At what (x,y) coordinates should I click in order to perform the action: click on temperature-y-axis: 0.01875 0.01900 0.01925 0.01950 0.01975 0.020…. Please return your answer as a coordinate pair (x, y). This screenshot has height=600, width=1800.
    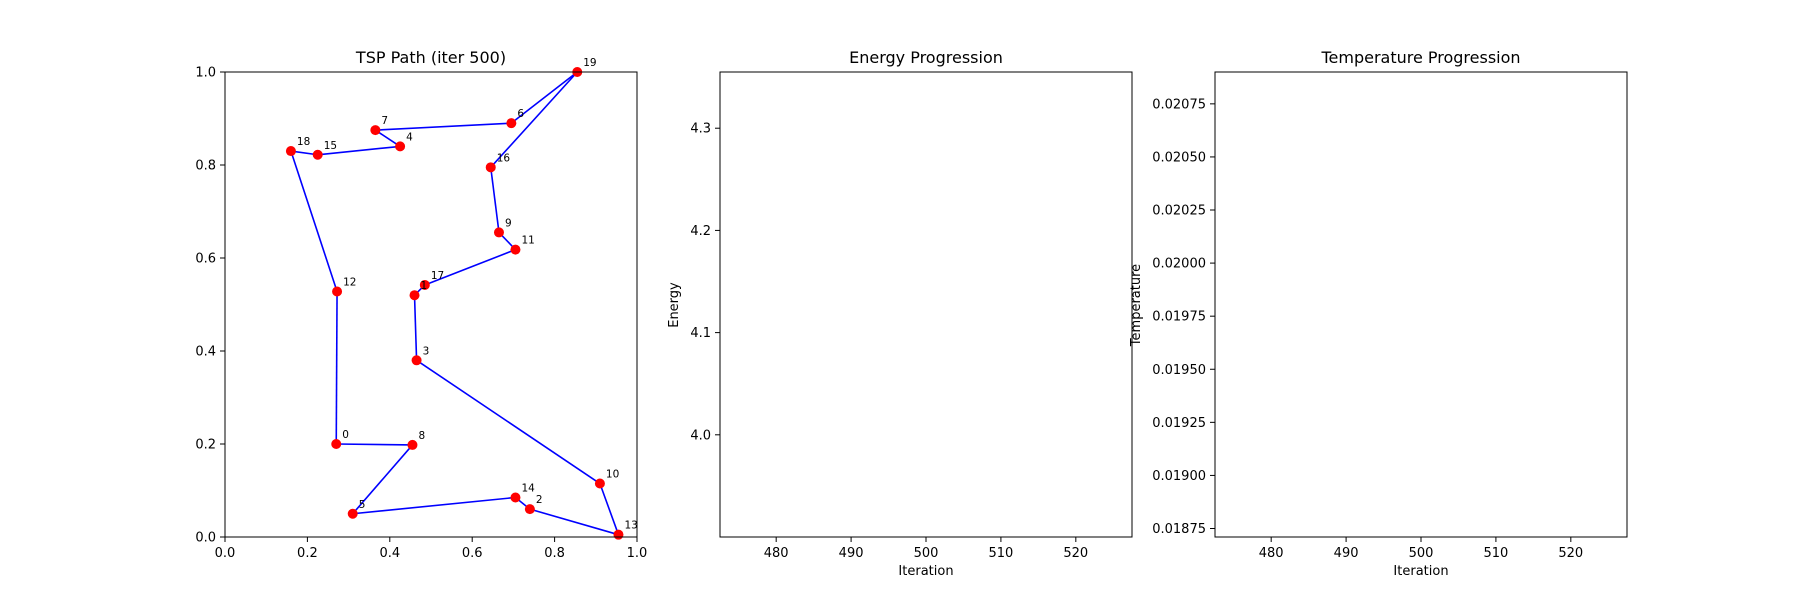
    Looking at the image, I should click on (1183, 317).